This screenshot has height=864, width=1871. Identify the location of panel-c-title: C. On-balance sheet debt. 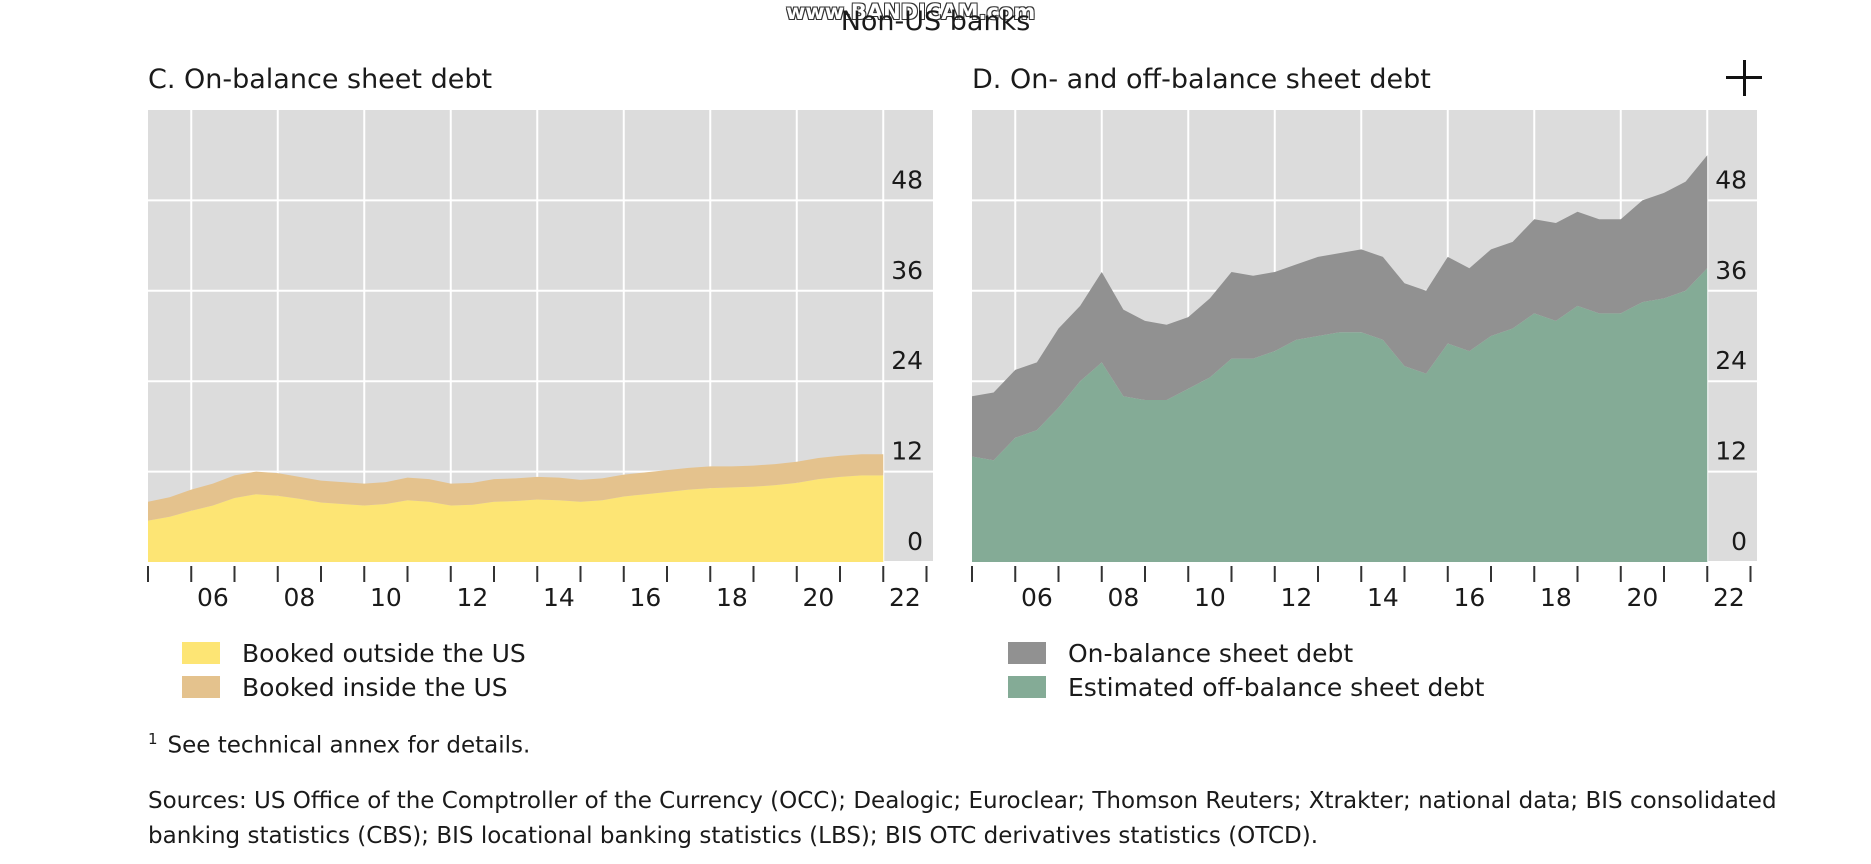
(320, 79).